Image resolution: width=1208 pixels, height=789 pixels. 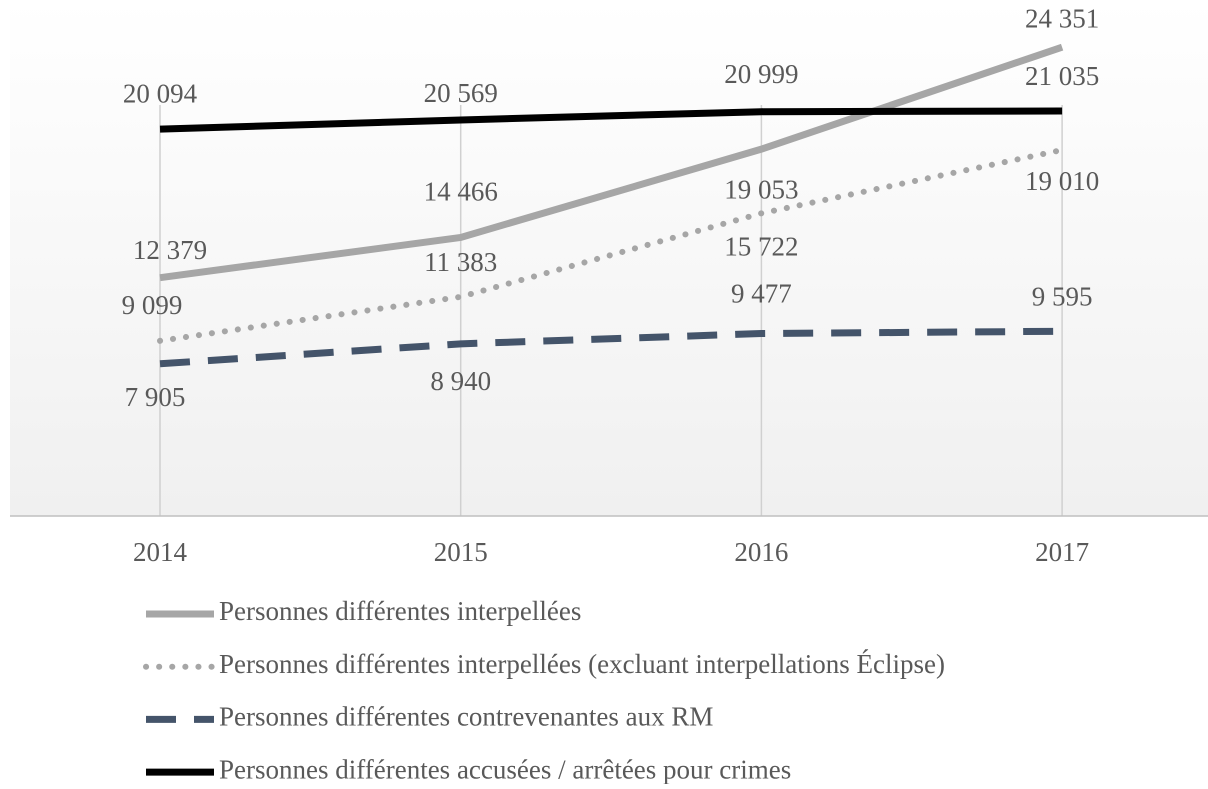 I want to click on x-tick-label: 2017, so click(x=1062, y=552).